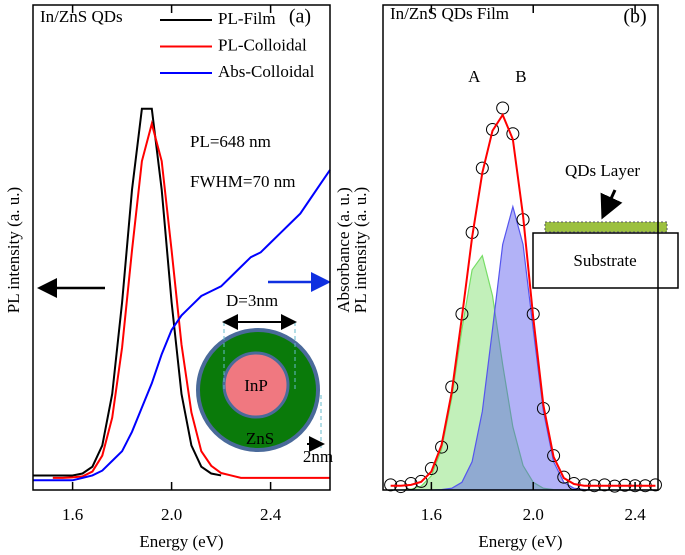  Describe the element at coordinates (605, 239) in the screenshot. I see `substrate-sketch` at that location.